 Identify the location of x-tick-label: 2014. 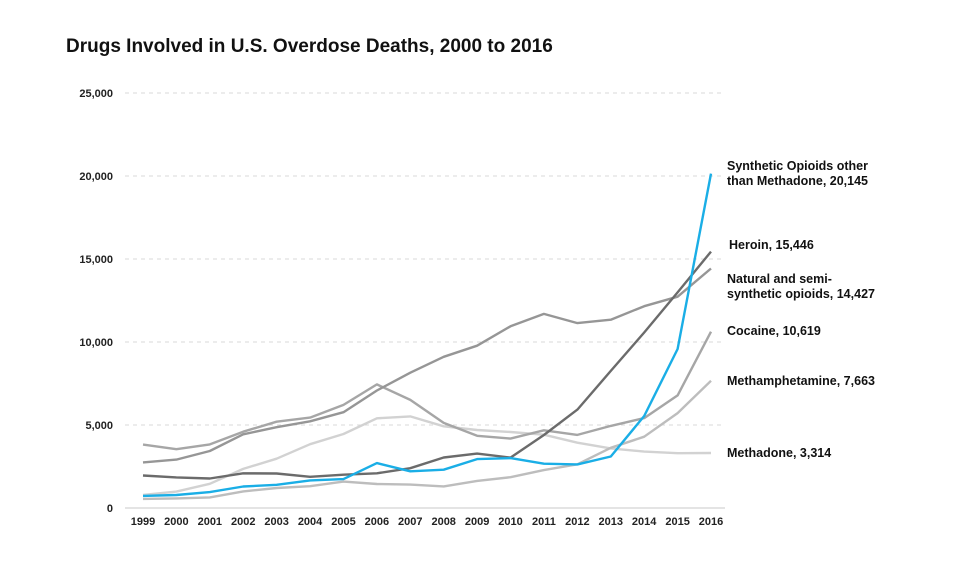
(644, 522).